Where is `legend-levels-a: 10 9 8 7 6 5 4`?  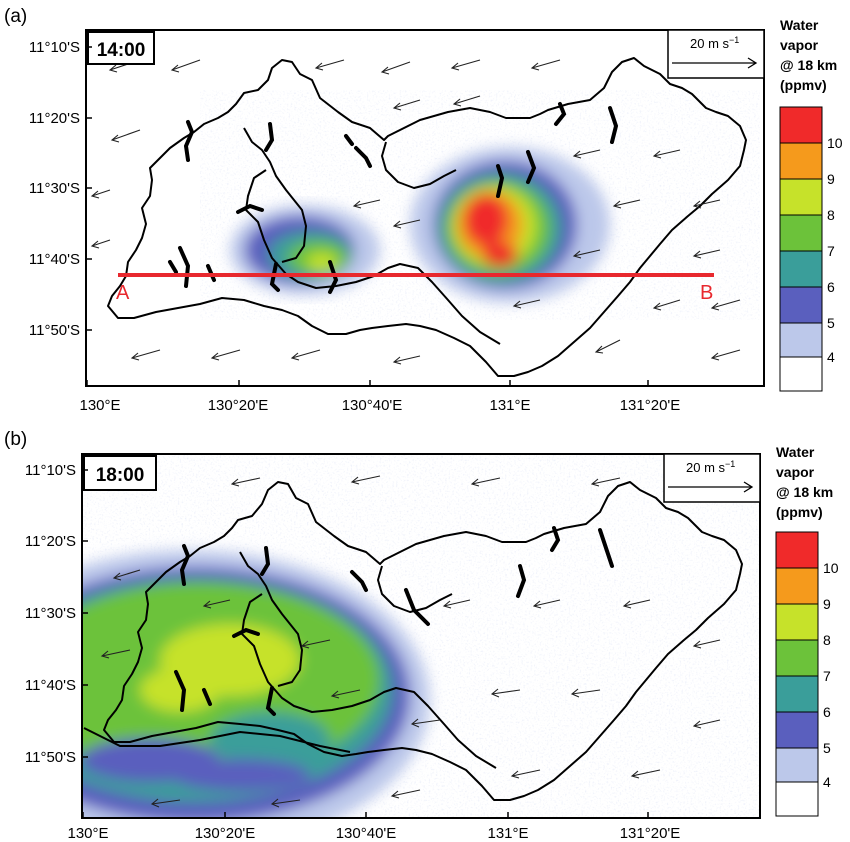 legend-levels-a: 10 9 8 7 6 5 4 is located at coordinates (835, 250).